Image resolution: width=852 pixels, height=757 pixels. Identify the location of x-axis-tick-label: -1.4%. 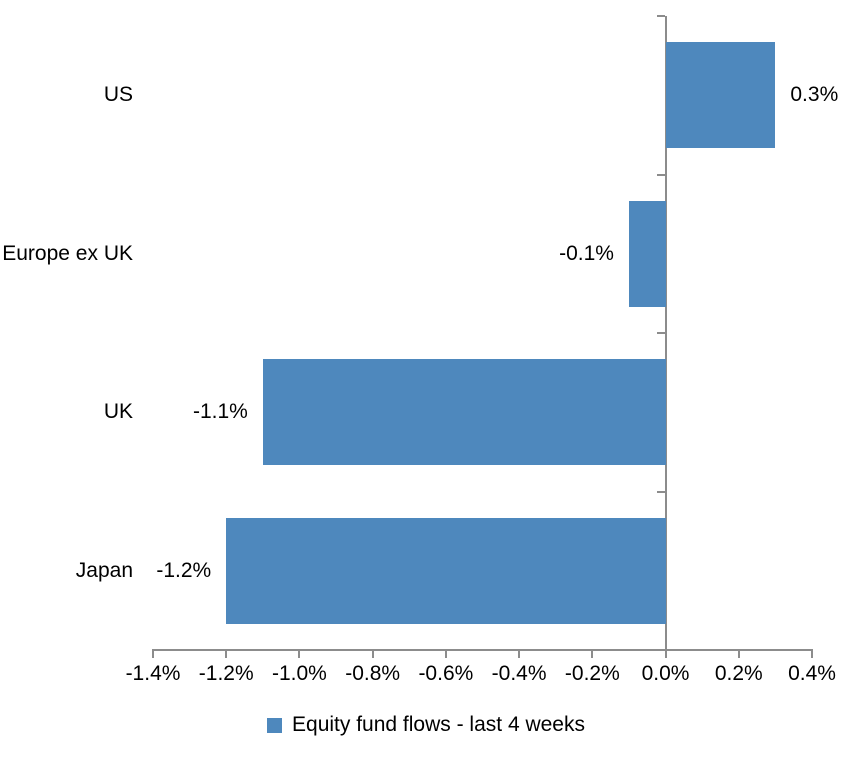
(153, 673).